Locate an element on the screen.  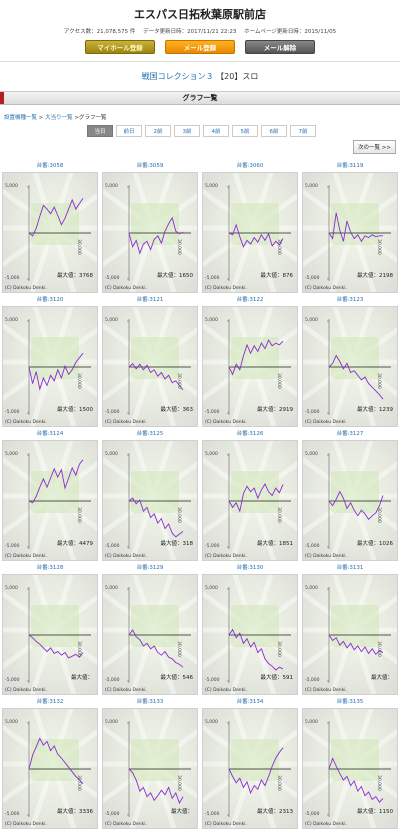
unit-number-link: 台番:3131 is located at coordinates (350, 568).